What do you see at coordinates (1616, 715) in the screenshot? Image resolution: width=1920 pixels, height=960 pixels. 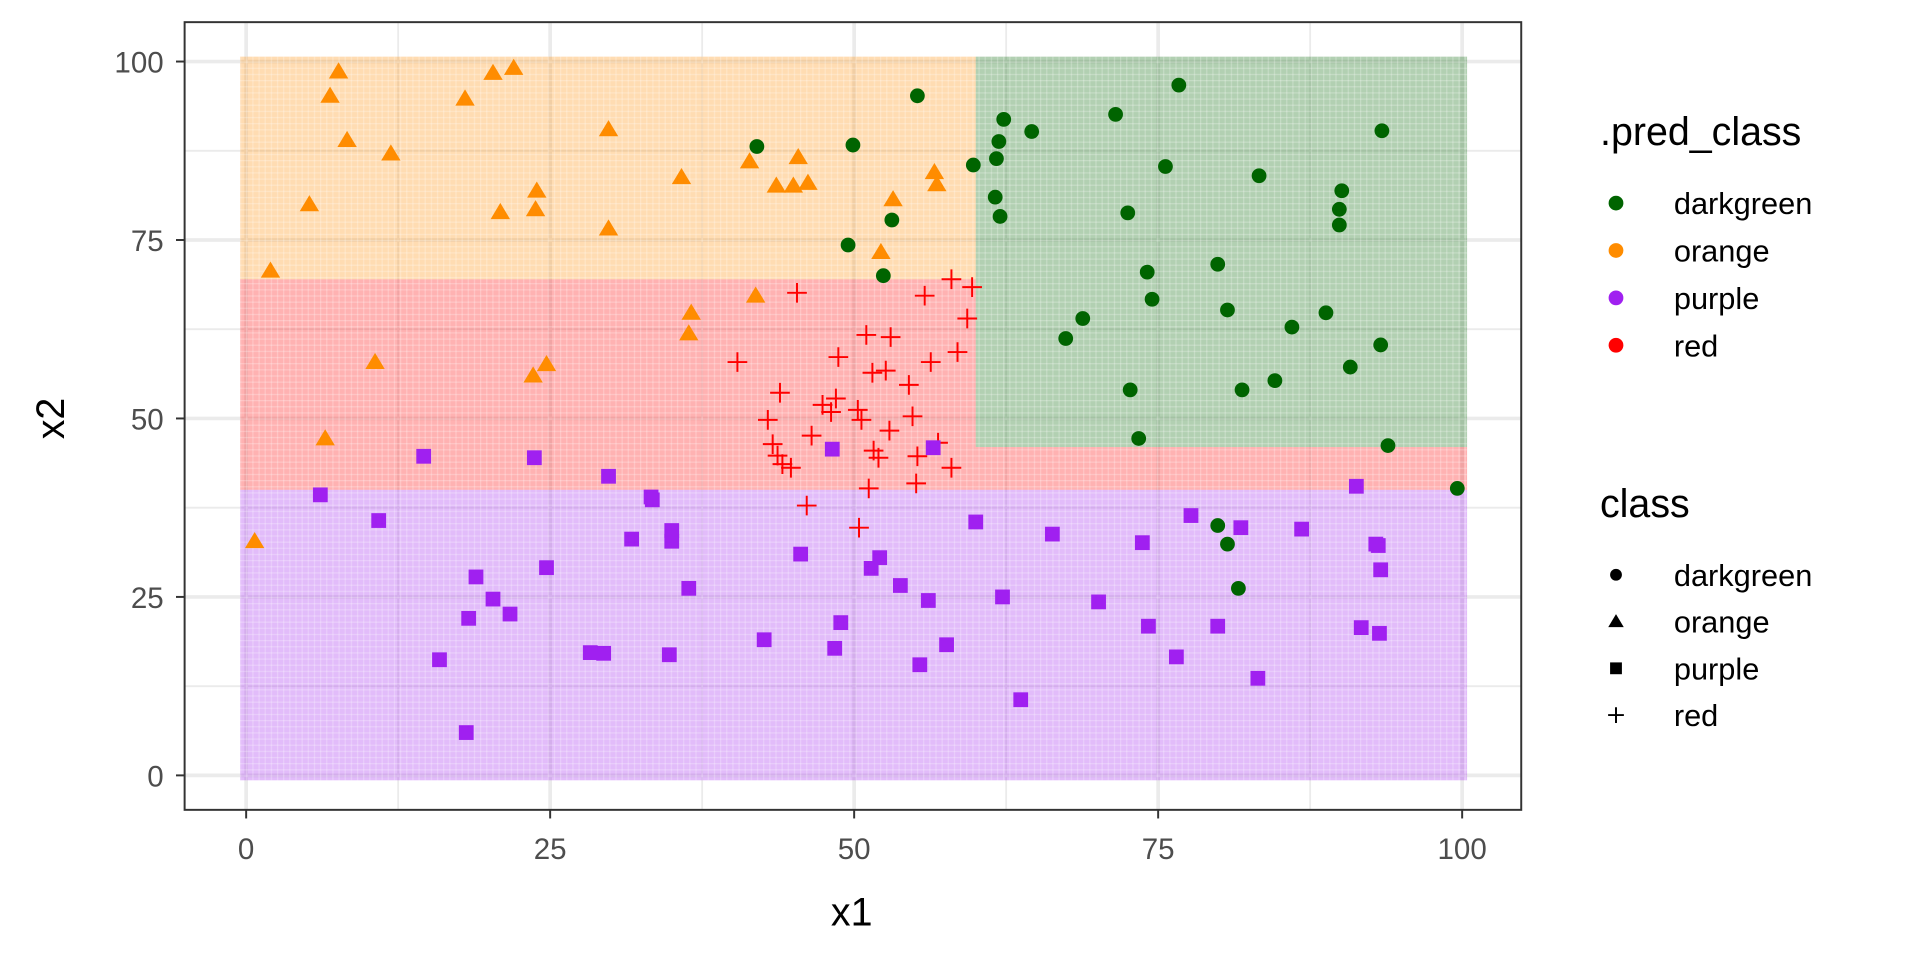 I see `legend-key-cross` at bounding box center [1616, 715].